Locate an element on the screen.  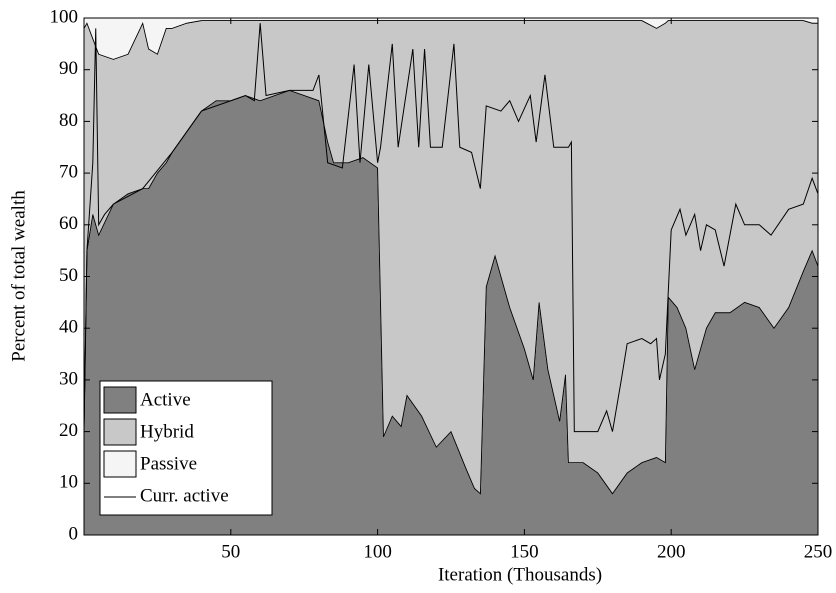
y-tick-label: 30 is located at coordinates (68, 378).